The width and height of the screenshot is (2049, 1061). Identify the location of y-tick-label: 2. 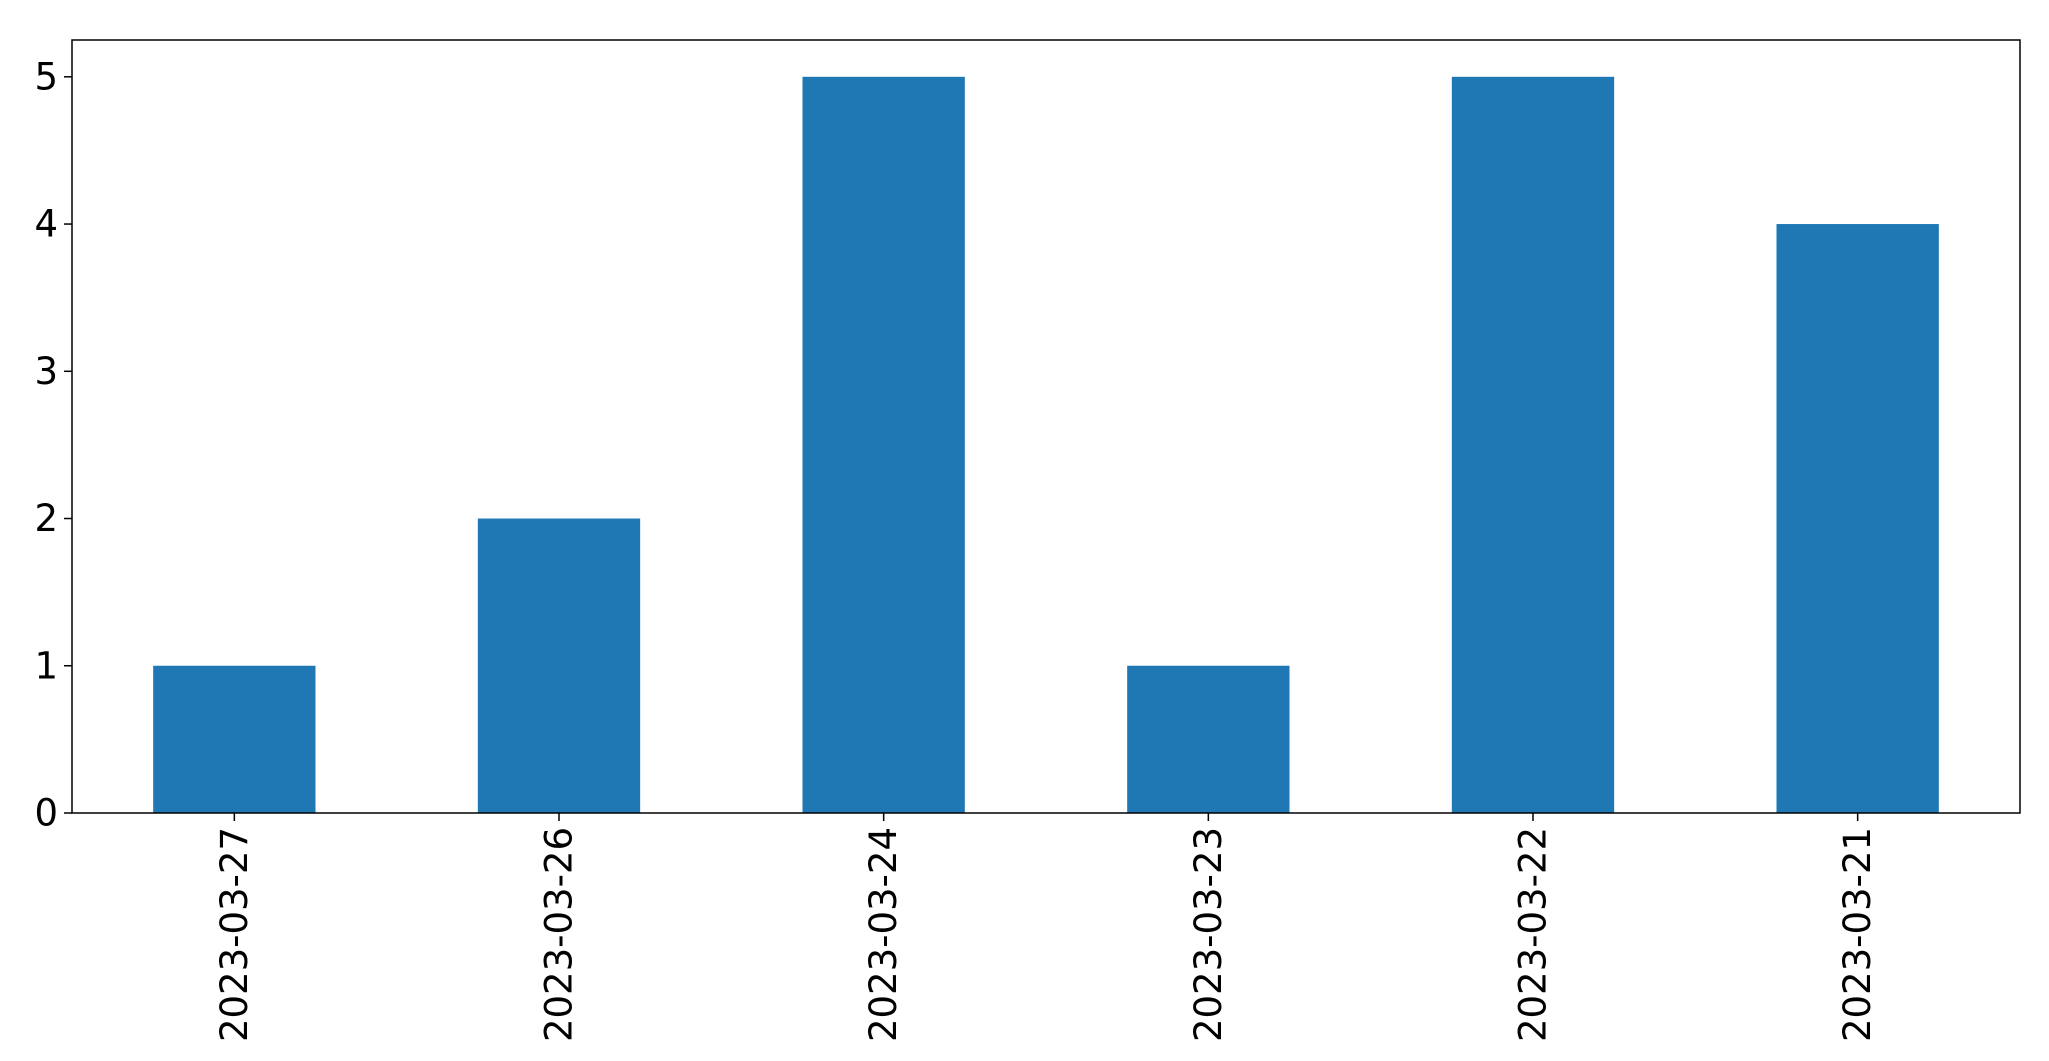
(46, 518).